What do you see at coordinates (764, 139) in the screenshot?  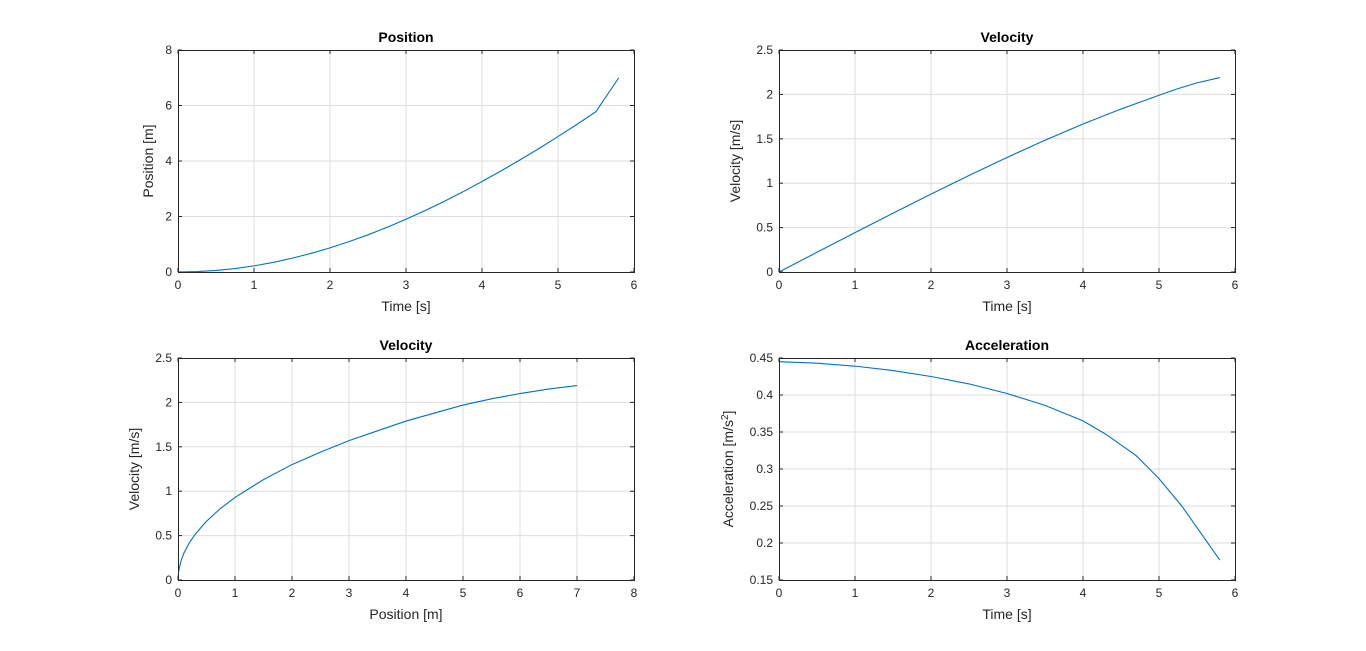 I see `chart2-y-tick-label: 1.5` at bounding box center [764, 139].